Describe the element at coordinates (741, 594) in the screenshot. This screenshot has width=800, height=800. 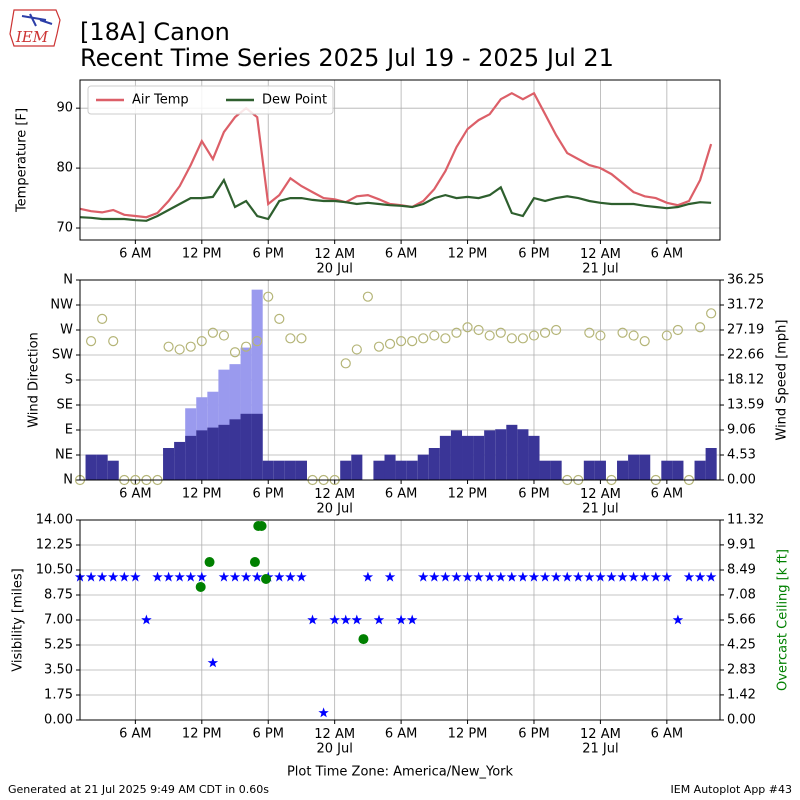
I see `y2-tick-label: 7.08` at that location.